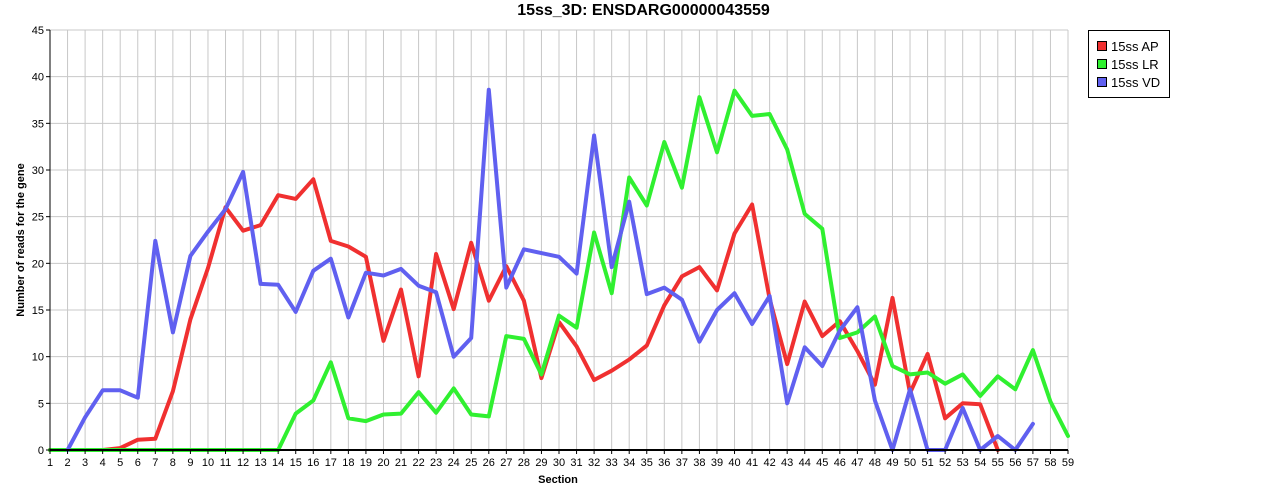  What do you see at coordinates (296, 463) in the screenshot?
I see `x-tick-label: 15` at bounding box center [296, 463].